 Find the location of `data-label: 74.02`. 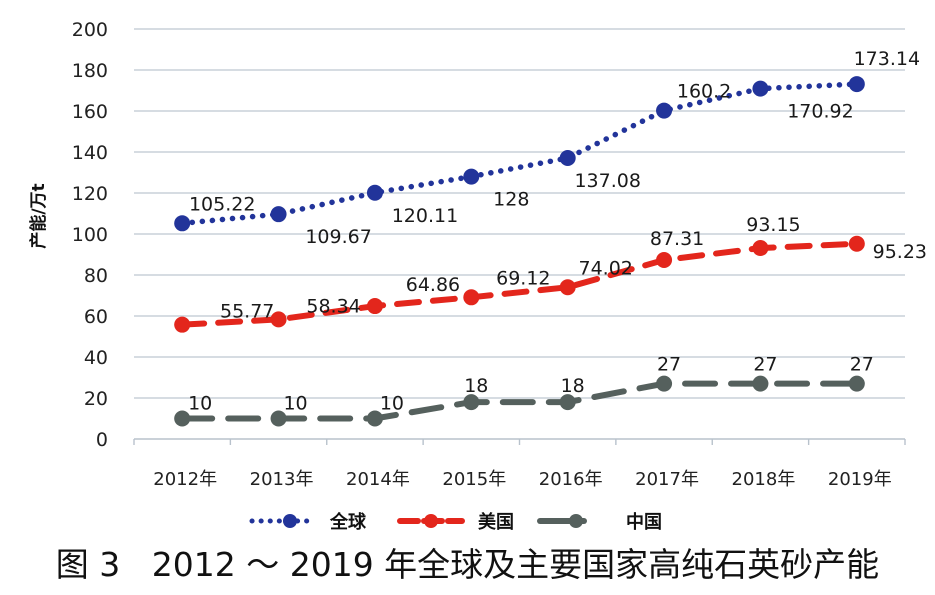

data-label: 74.02 is located at coordinates (605, 268).